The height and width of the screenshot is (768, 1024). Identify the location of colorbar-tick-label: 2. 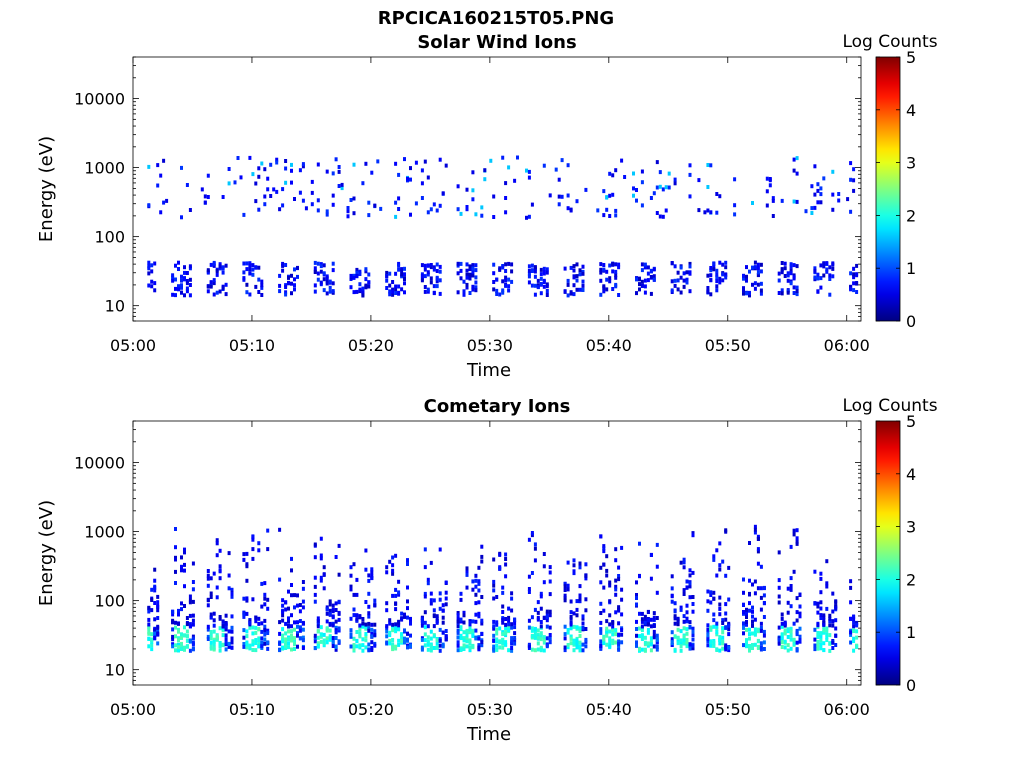
(911, 579).